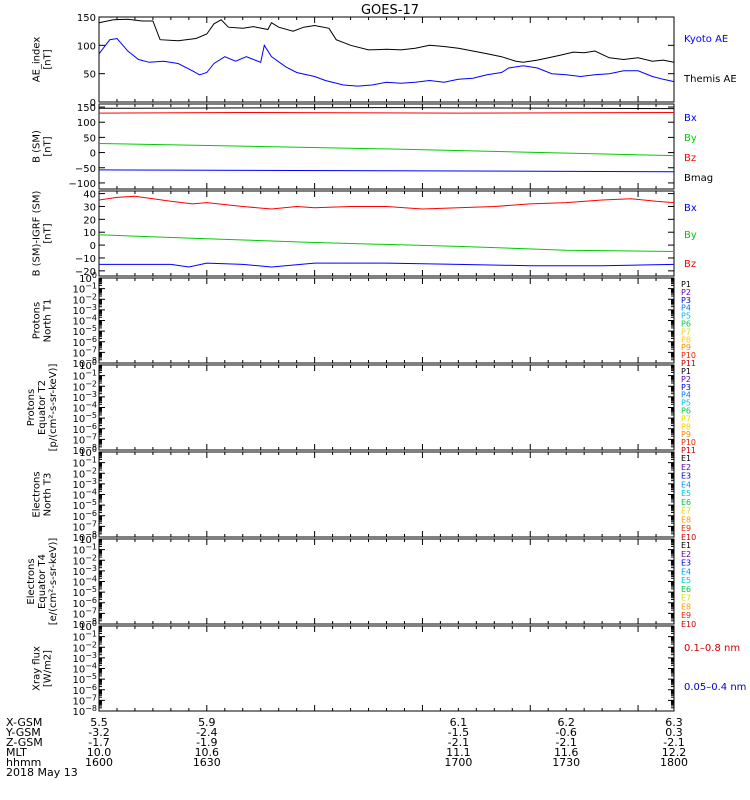 The width and height of the screenshot is (750, 800). What do you see at coordinates (53, 582) in the screenshot?
I see `y-axis-label: [e/(cm²-s-sr-keV)]` at bounding box center [53, 582].